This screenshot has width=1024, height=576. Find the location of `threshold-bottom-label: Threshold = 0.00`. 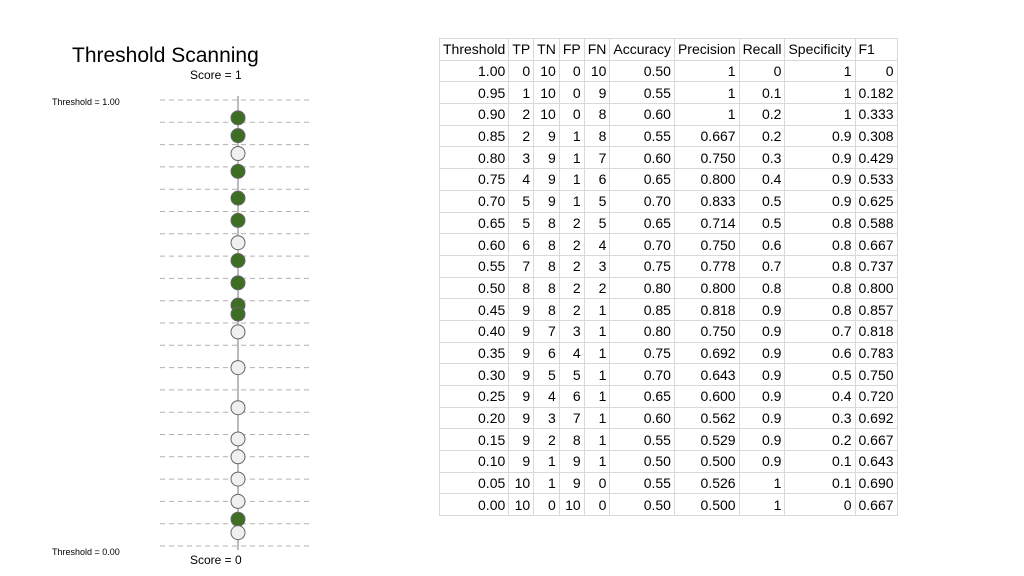

threshold-bottom-label: Threshold = 0.00 is located at coordinates (86, 552).